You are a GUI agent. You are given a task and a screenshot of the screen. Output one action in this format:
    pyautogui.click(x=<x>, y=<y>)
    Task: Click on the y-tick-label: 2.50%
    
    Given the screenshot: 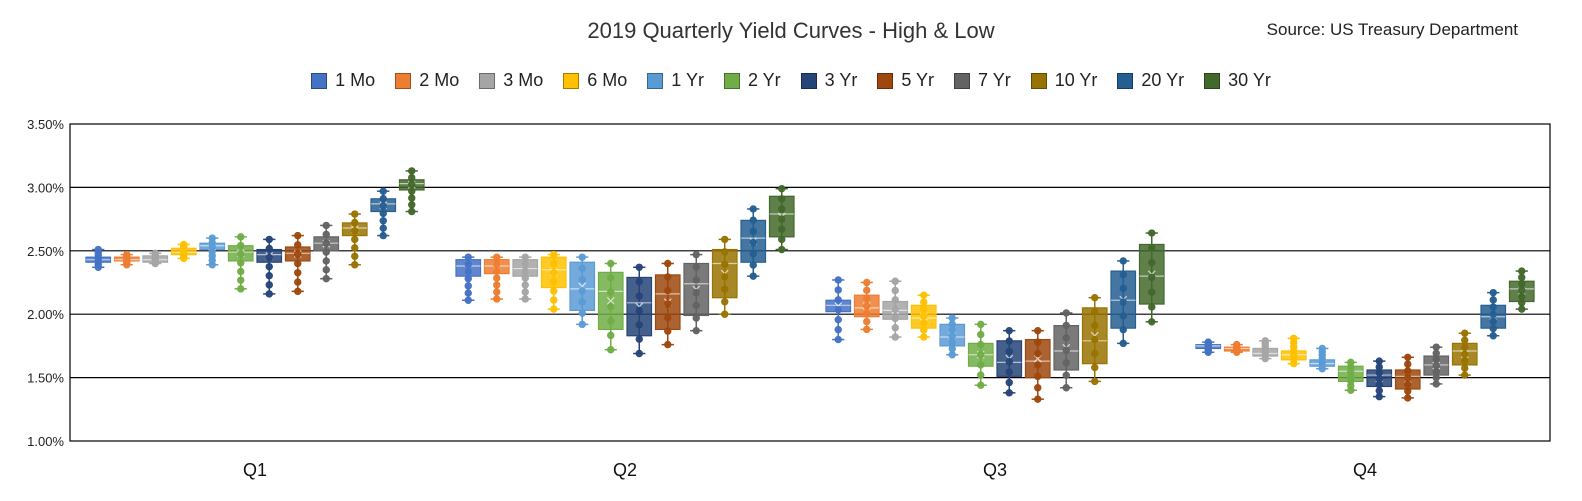 What is the action you would take?
    pyautogui.click(x=45, y=251)
    